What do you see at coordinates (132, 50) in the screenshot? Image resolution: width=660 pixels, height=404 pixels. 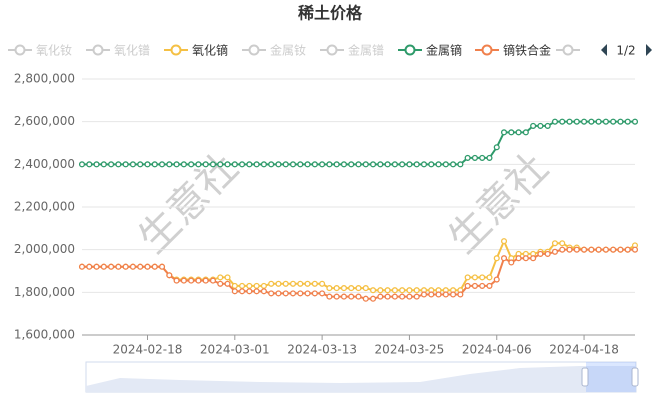 I see `legend-label: 氧化镨` at bounding box center [132, 50].